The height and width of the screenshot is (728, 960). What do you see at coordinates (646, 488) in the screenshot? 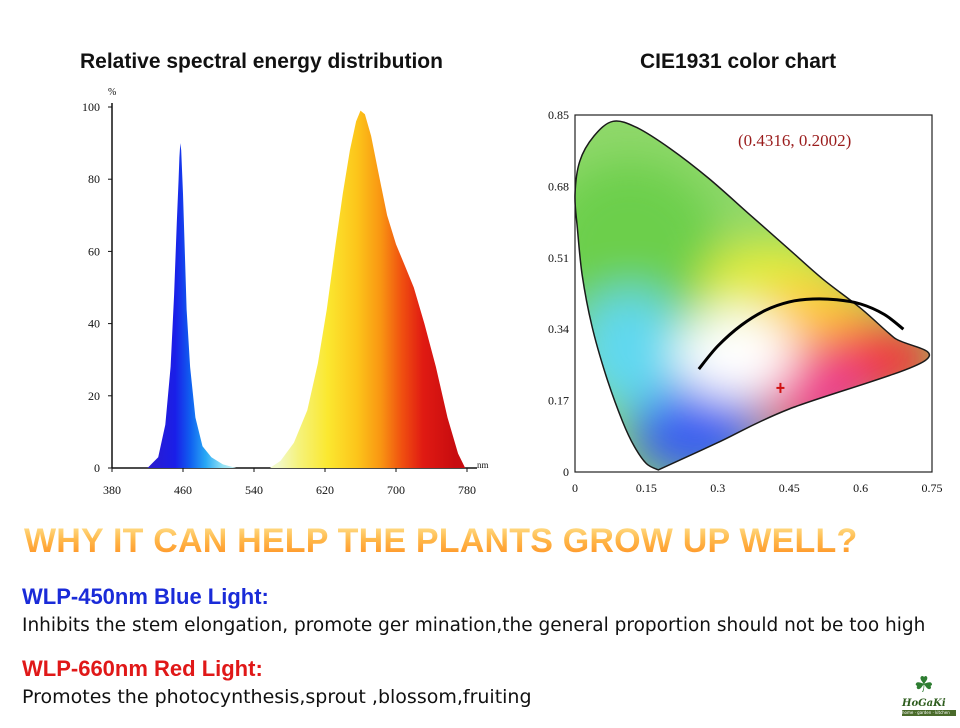
I see `cie-x-tick-label: 0.15` at bounding box center [646, 488].